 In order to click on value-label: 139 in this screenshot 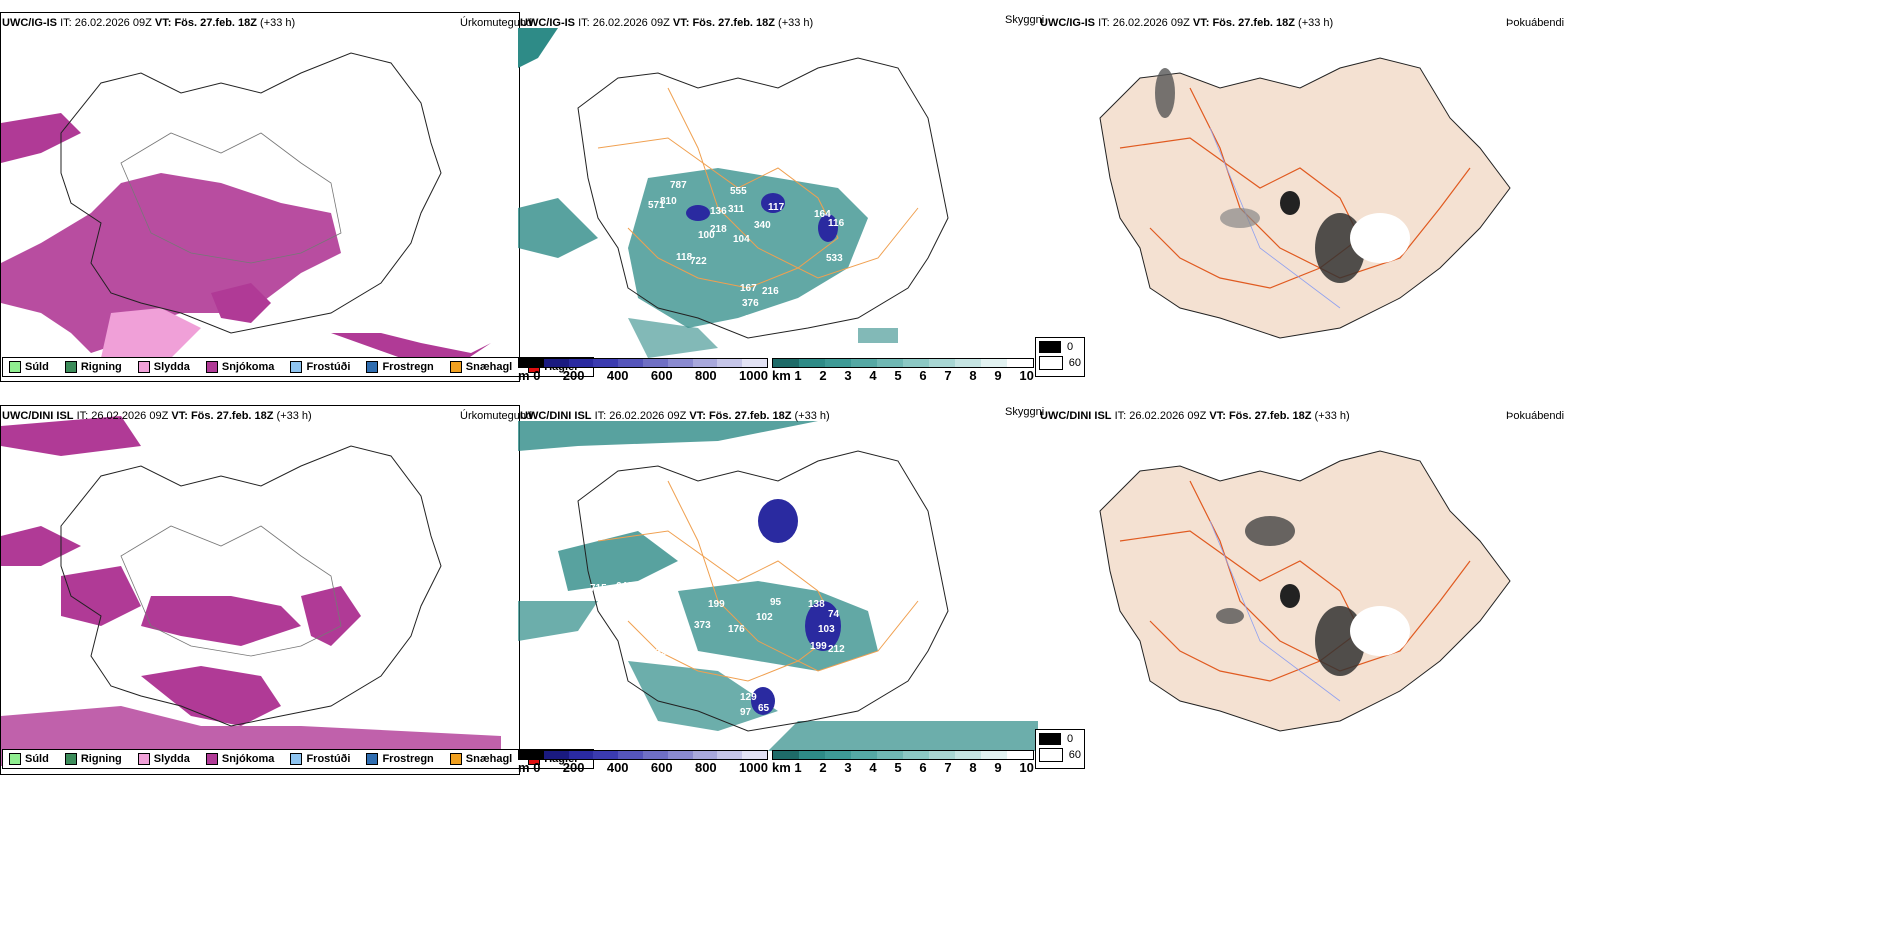, I will do `click(772, 321)`.